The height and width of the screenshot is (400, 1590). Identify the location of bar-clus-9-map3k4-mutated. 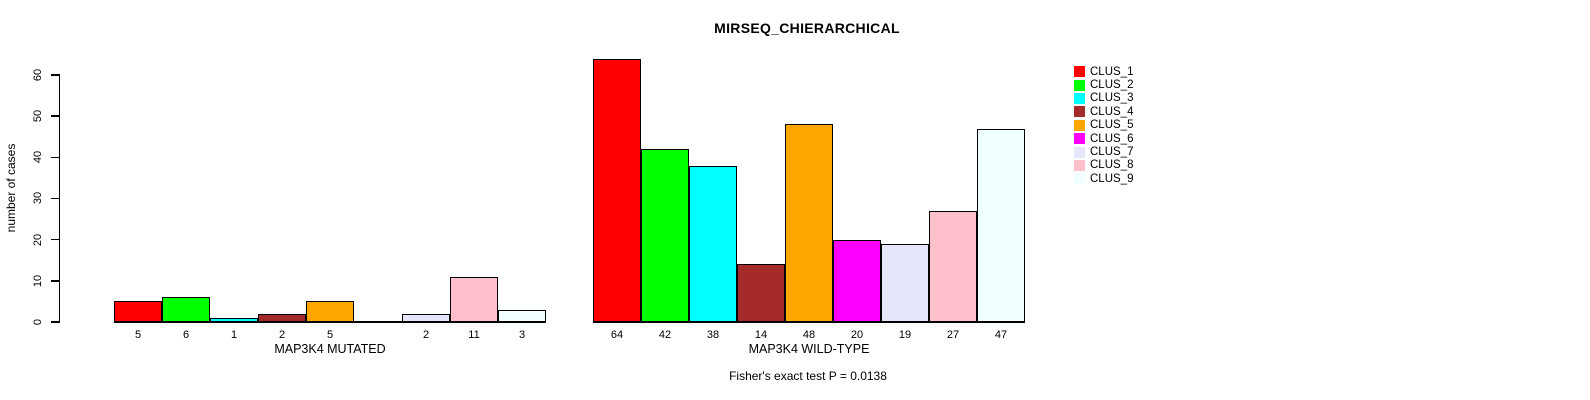
(522, 316).